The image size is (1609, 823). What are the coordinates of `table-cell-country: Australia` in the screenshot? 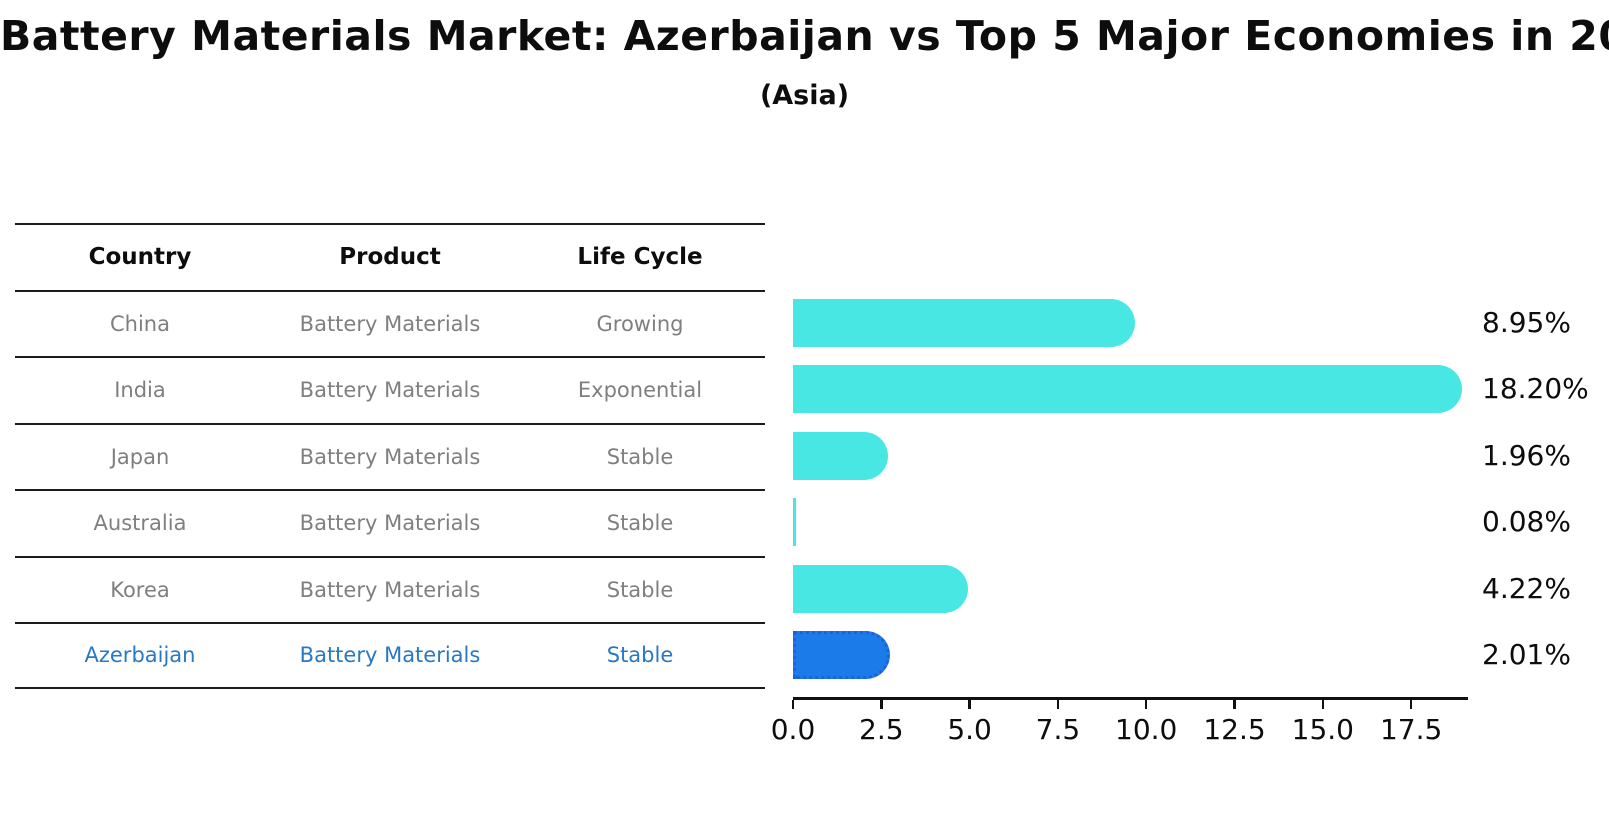 It's located at (140, 523).